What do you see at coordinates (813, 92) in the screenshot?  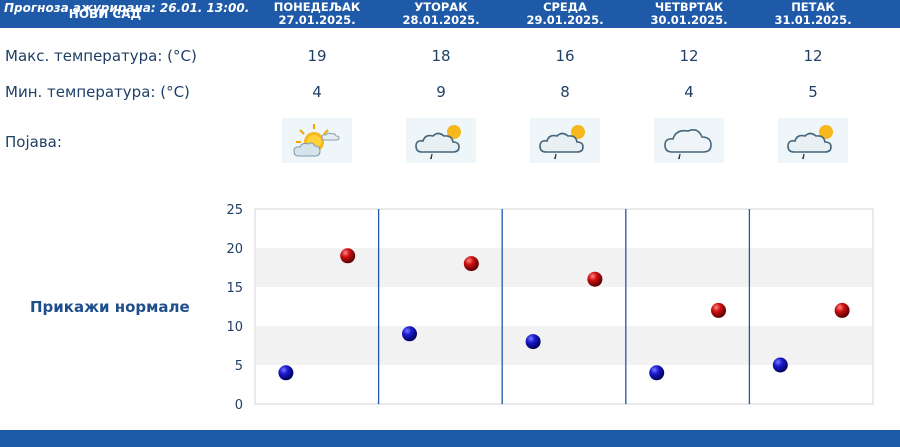 I see `min-temp-value: 5` at bounding box center [813, 92].